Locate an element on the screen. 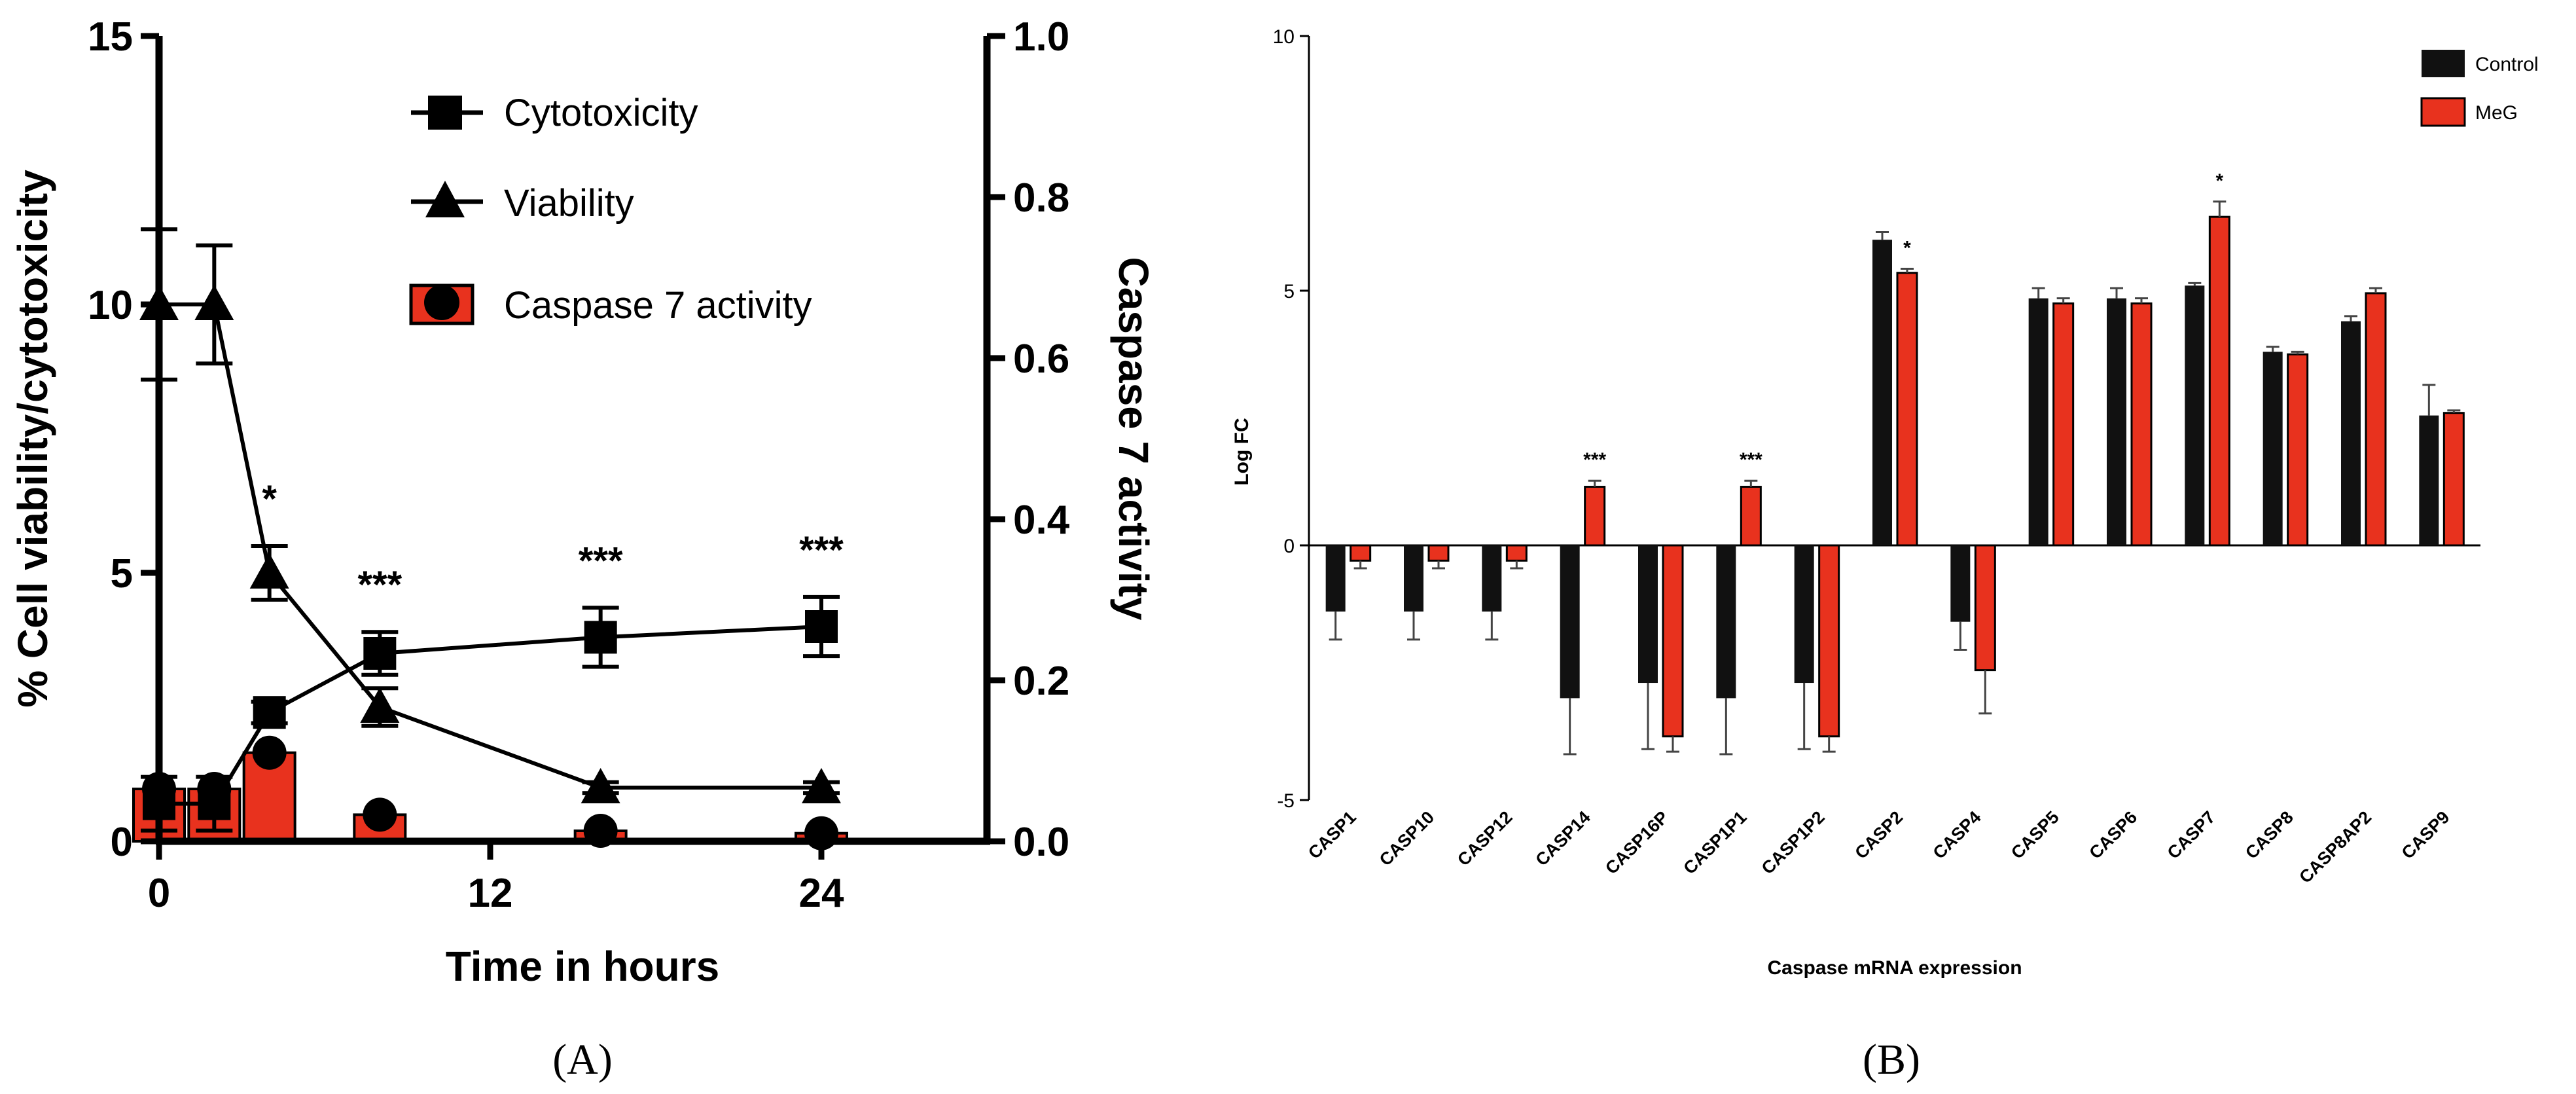 This screenshot has height=1094, width=2576. y2-tick-label: 0.4 is located at coordinates (1041, 520).